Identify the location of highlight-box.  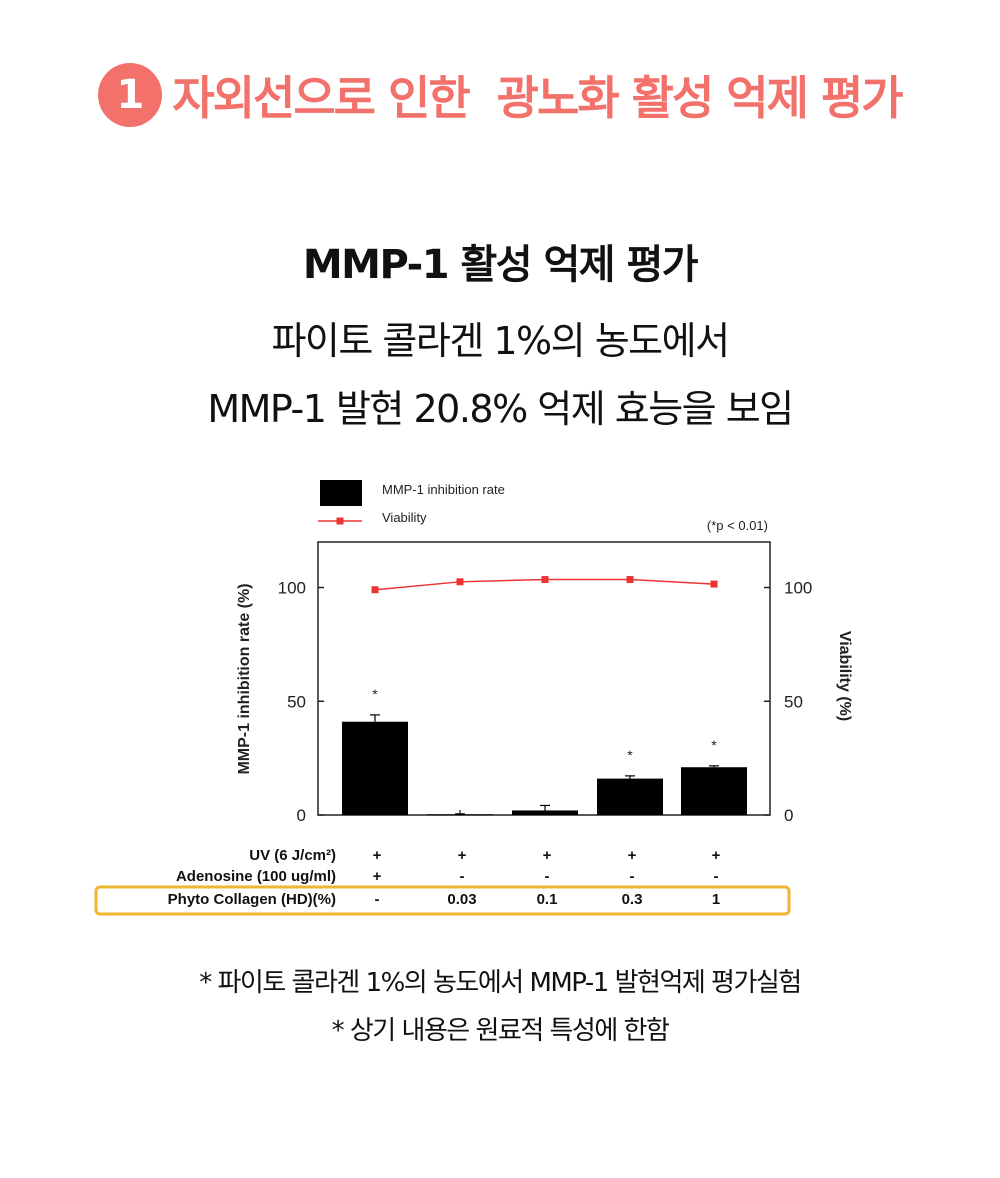
(442, 900).